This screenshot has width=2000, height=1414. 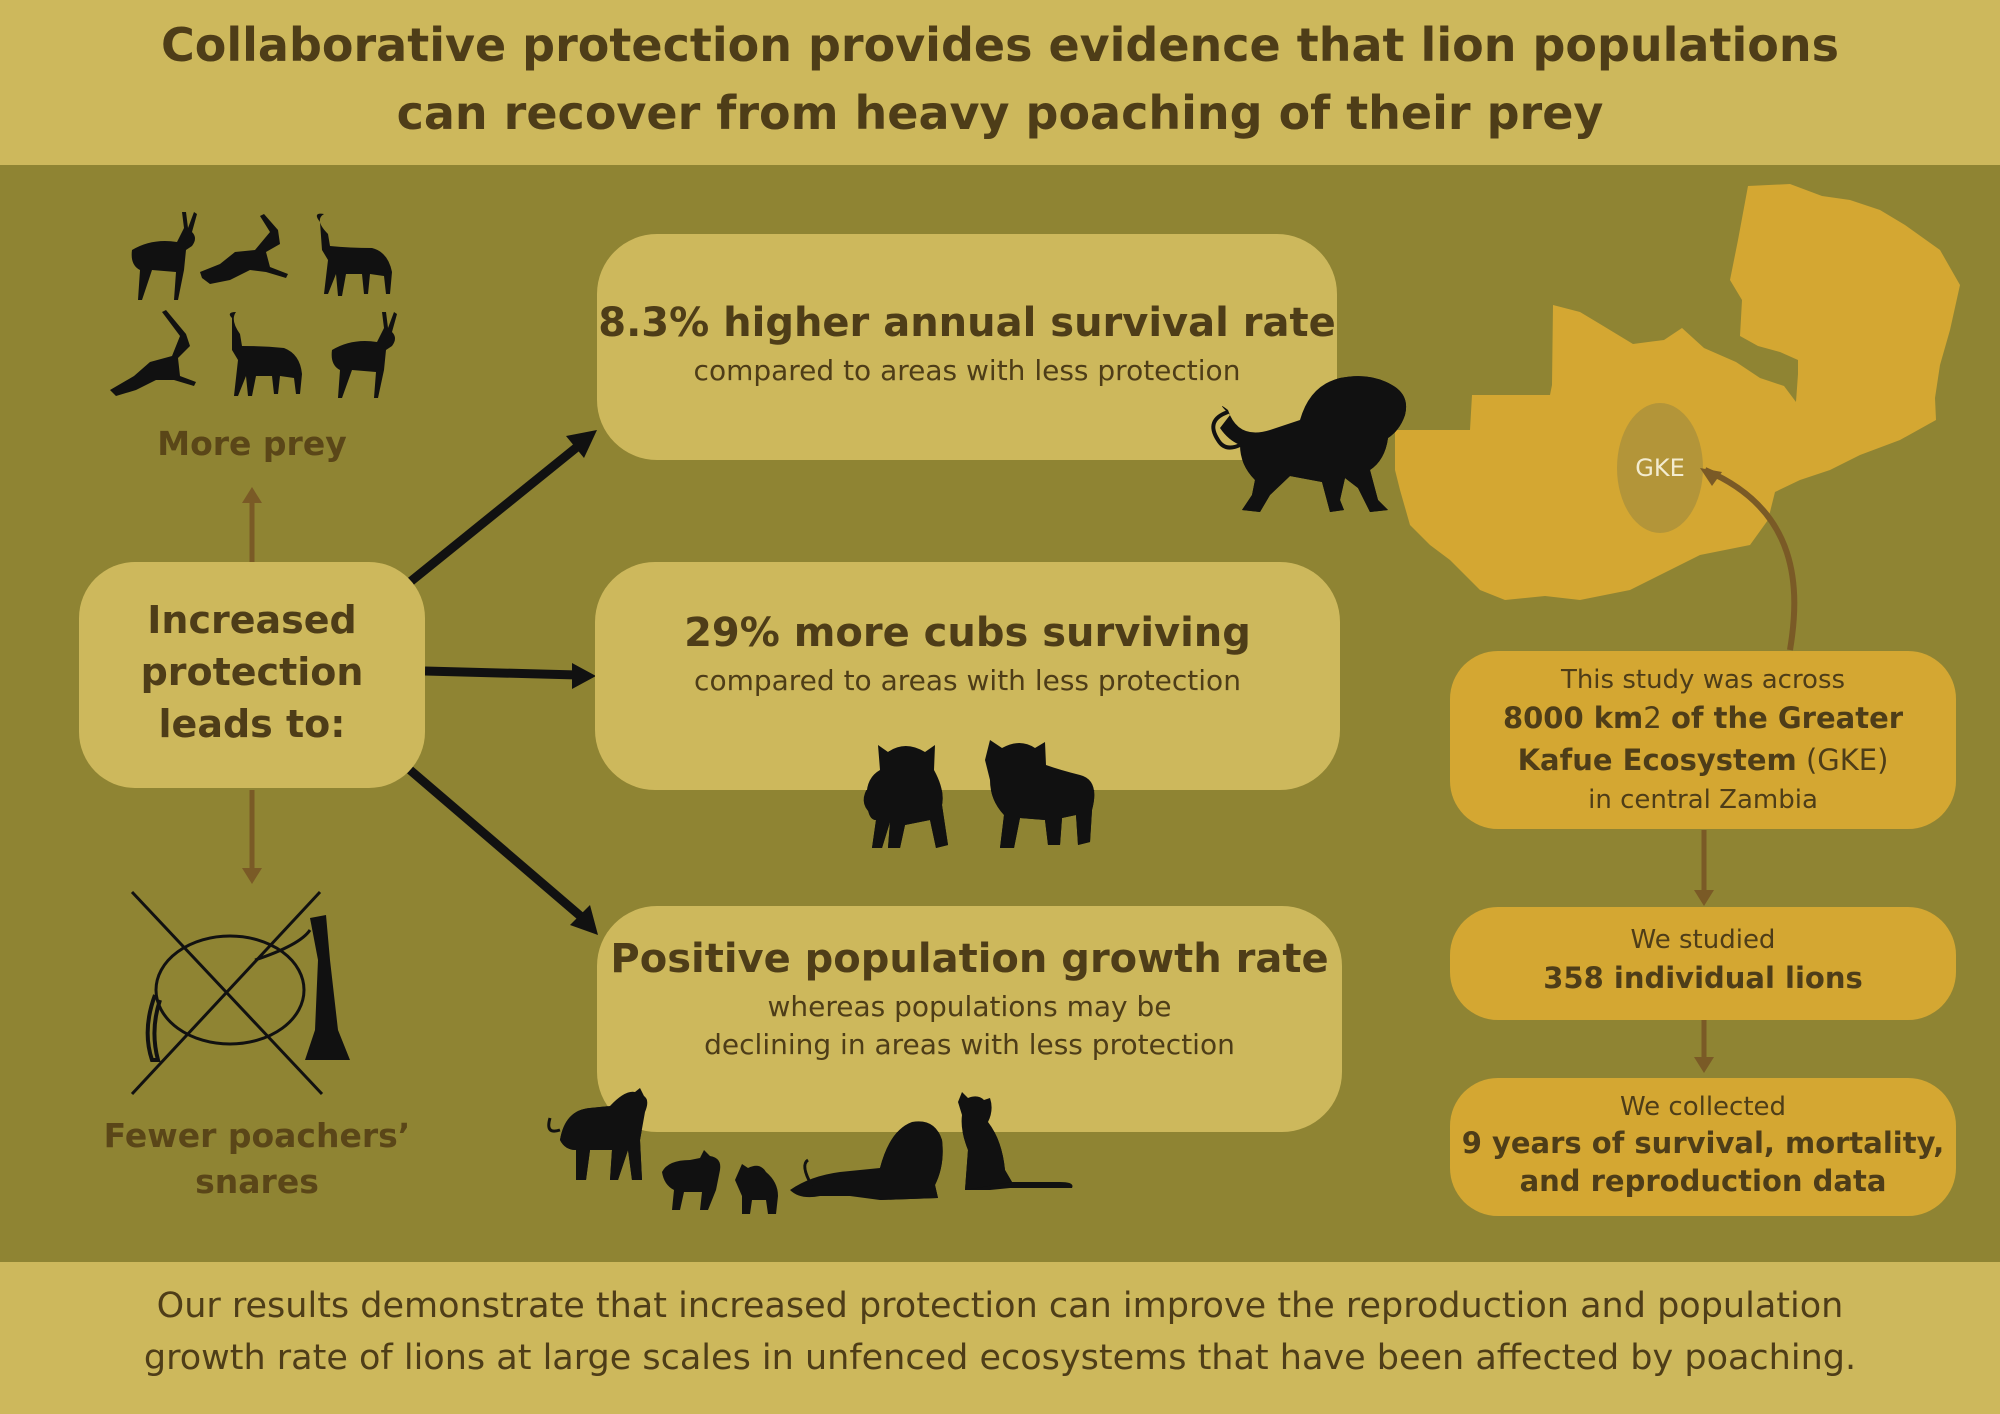 What do you see at coordinates (252, 620) in the screenshot?
I see `hub-line1: Increased` at bounding box center [252, 620].